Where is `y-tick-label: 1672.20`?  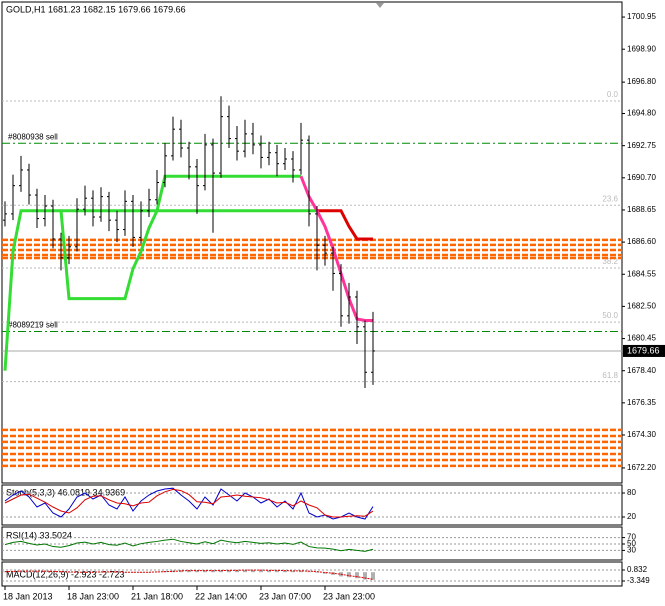
y-tick-label: 1672.20 is located at coordinates (641, 467).